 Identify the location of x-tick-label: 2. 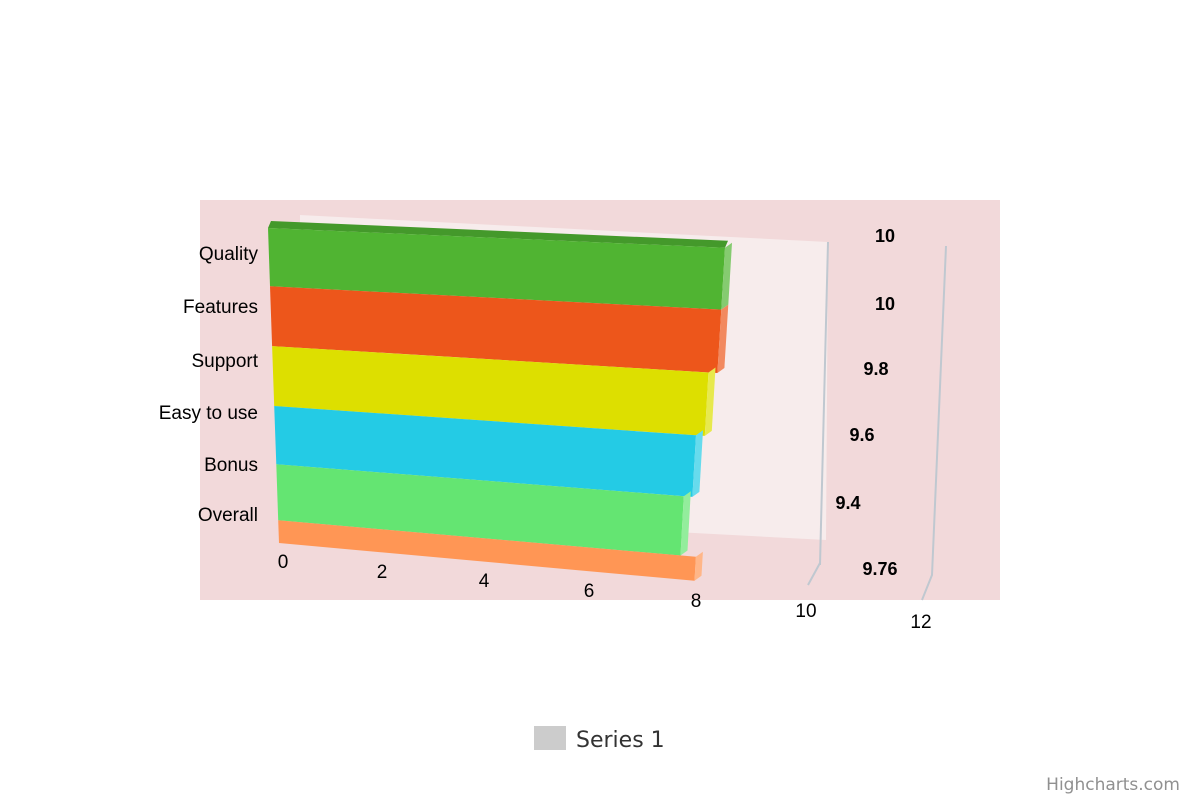
(382, 572).